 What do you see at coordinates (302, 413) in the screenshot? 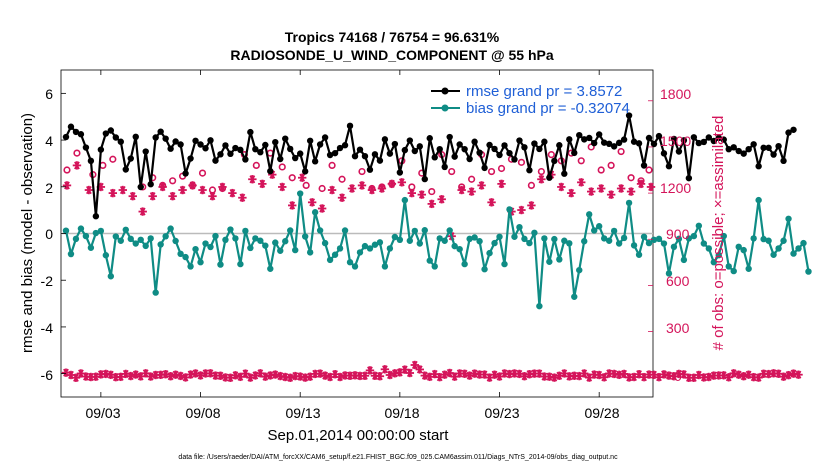
I see `x-tick-label: 09/13` at bounding box center [302, 413].